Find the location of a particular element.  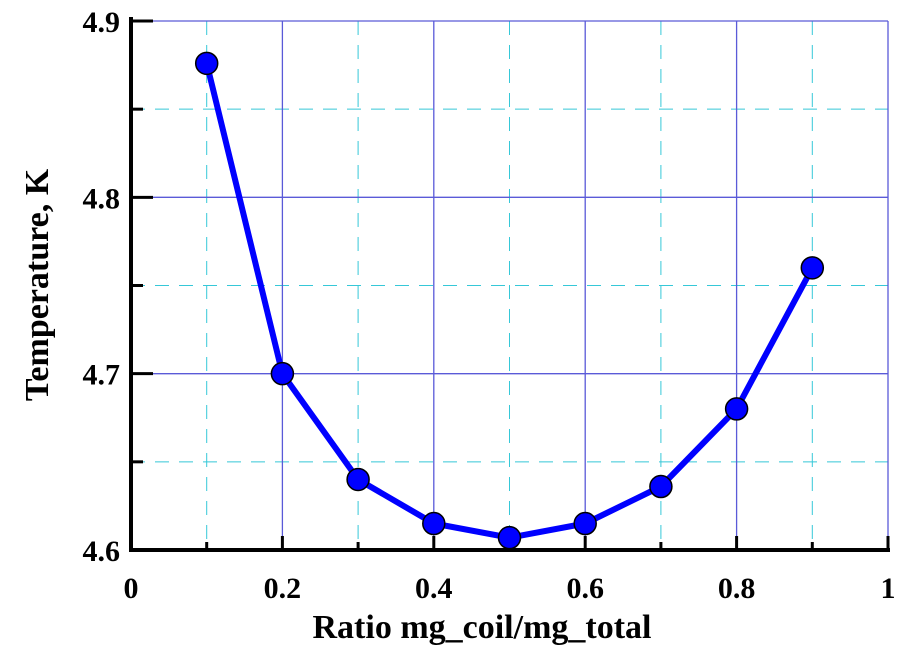

y-tick-label: 4.8 is located at coordinates (102, 198).